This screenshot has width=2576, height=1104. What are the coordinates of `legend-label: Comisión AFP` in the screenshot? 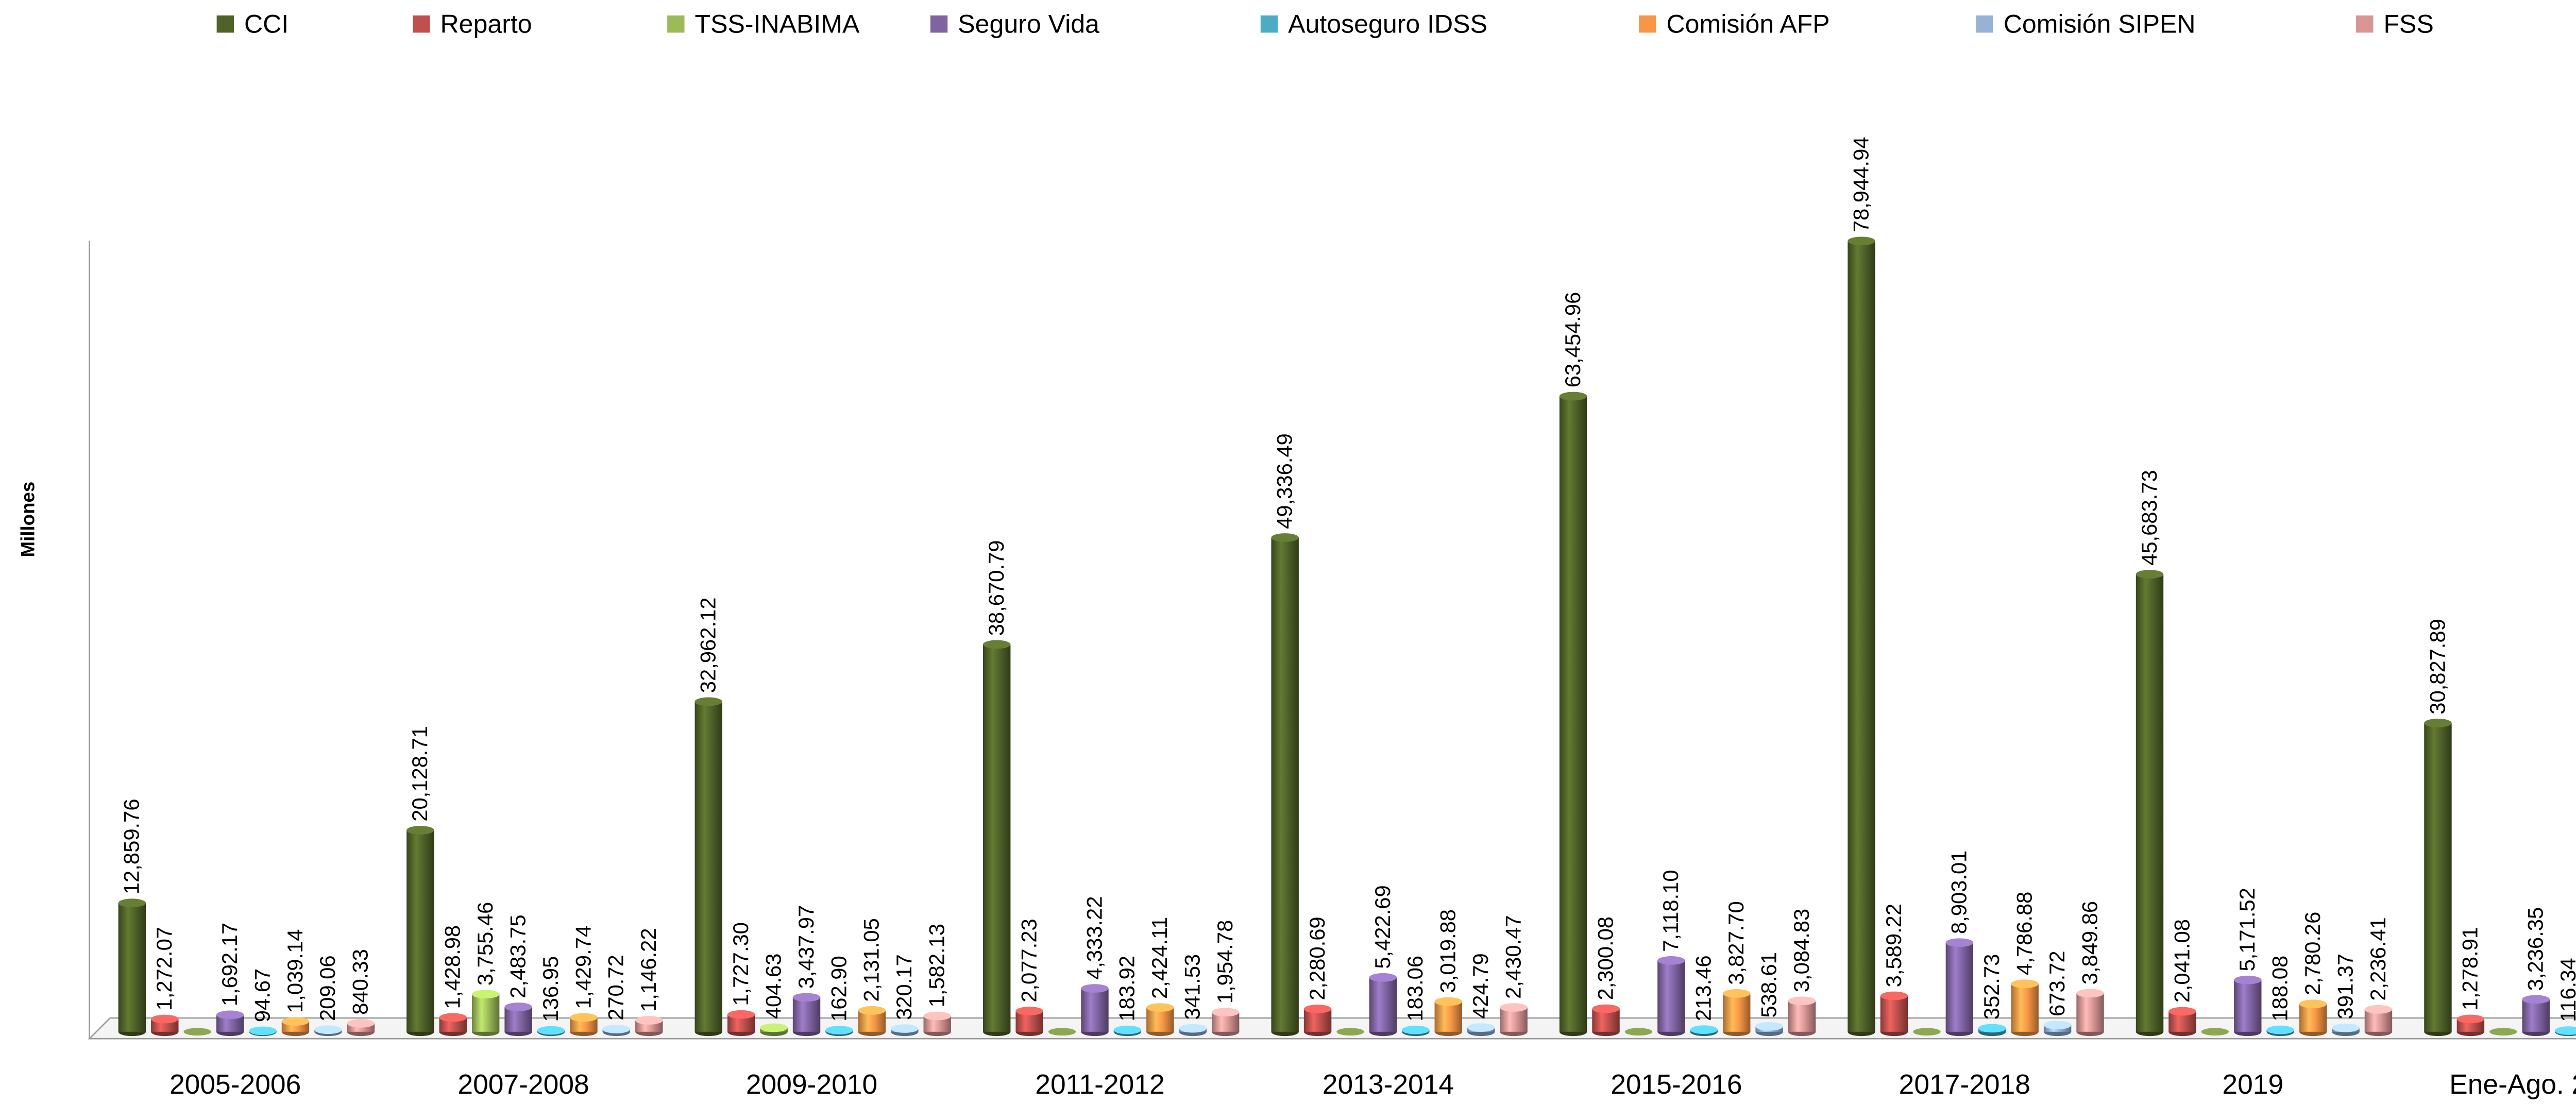 It's located at (1748, 23).